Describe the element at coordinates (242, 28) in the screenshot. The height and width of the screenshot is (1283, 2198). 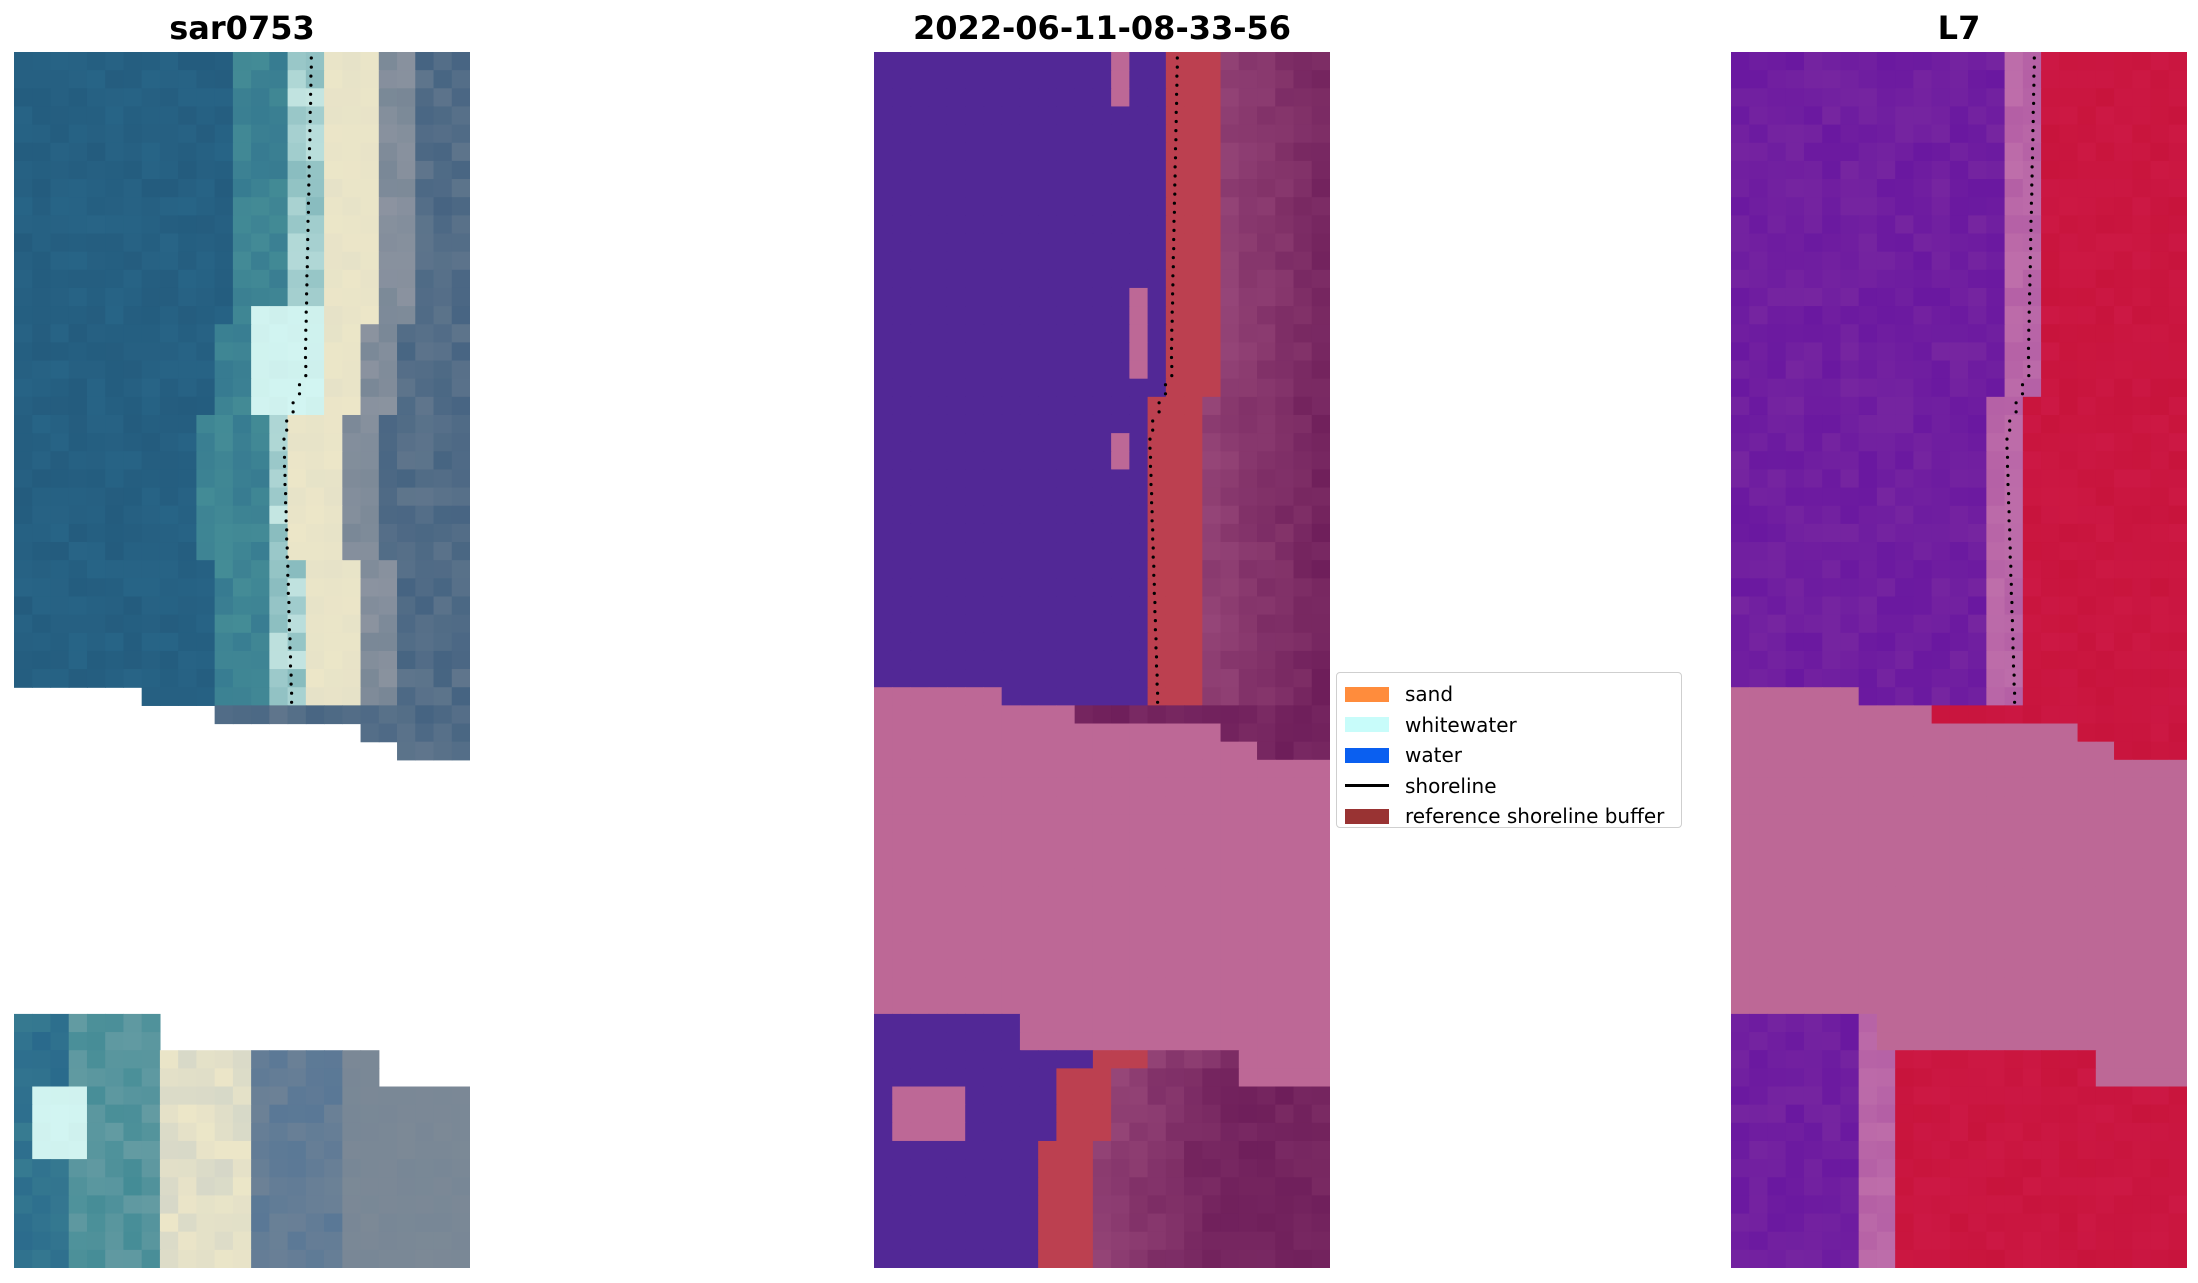
I see `panel-title-rgb: sar0753` at that location.